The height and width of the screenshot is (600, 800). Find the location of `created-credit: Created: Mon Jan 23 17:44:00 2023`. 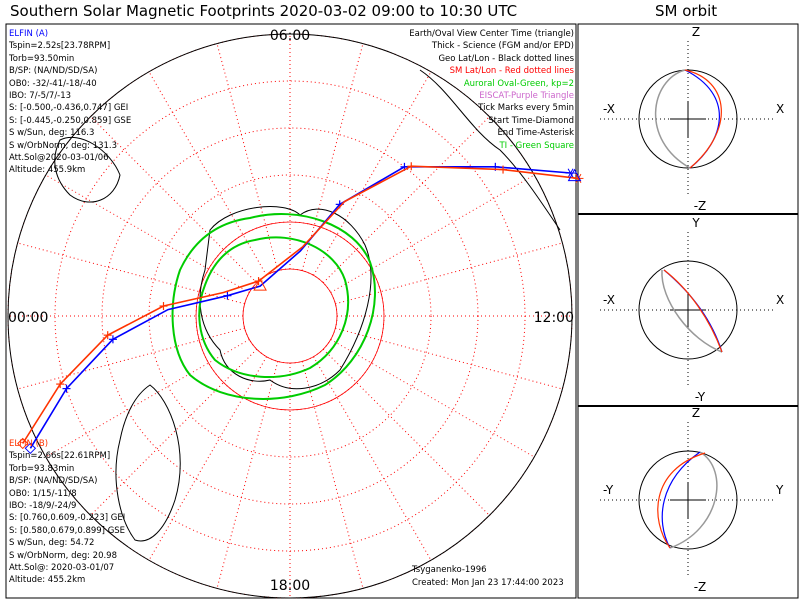

created-credit: Created: Mon Jan 23 17:44:00 2023 is located at coordinates (488, 583).